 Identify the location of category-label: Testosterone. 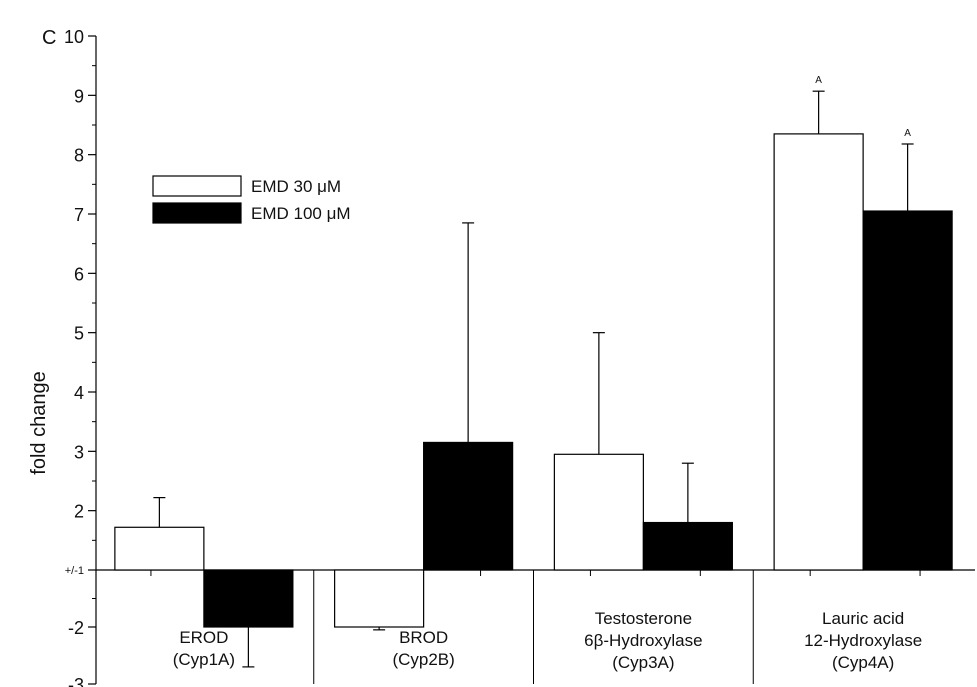
(643, 618).